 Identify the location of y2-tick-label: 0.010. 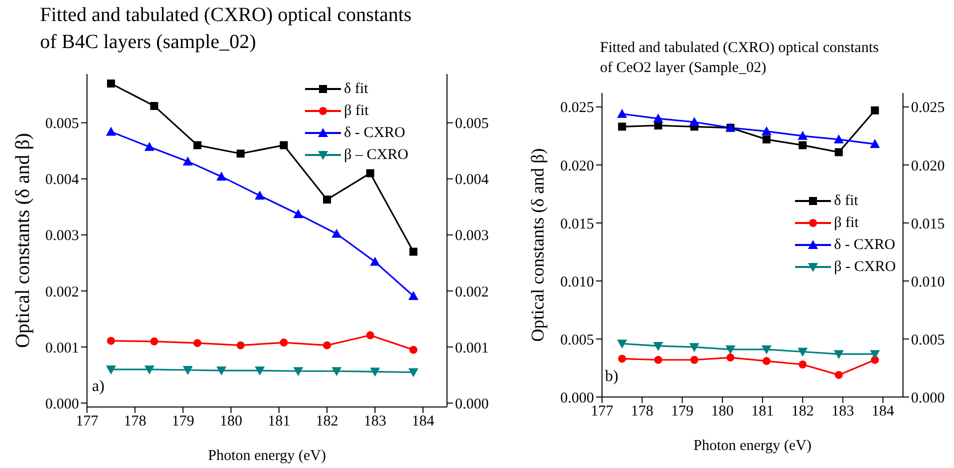
(928, 282).